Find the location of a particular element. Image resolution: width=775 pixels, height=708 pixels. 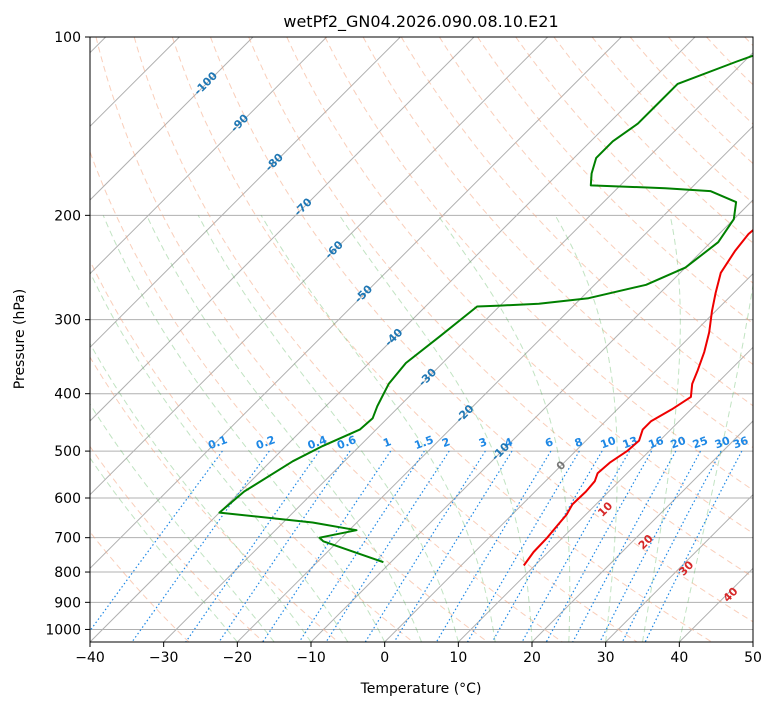

mixing-ratio-label: 20 is located at coordinates (678, 443).